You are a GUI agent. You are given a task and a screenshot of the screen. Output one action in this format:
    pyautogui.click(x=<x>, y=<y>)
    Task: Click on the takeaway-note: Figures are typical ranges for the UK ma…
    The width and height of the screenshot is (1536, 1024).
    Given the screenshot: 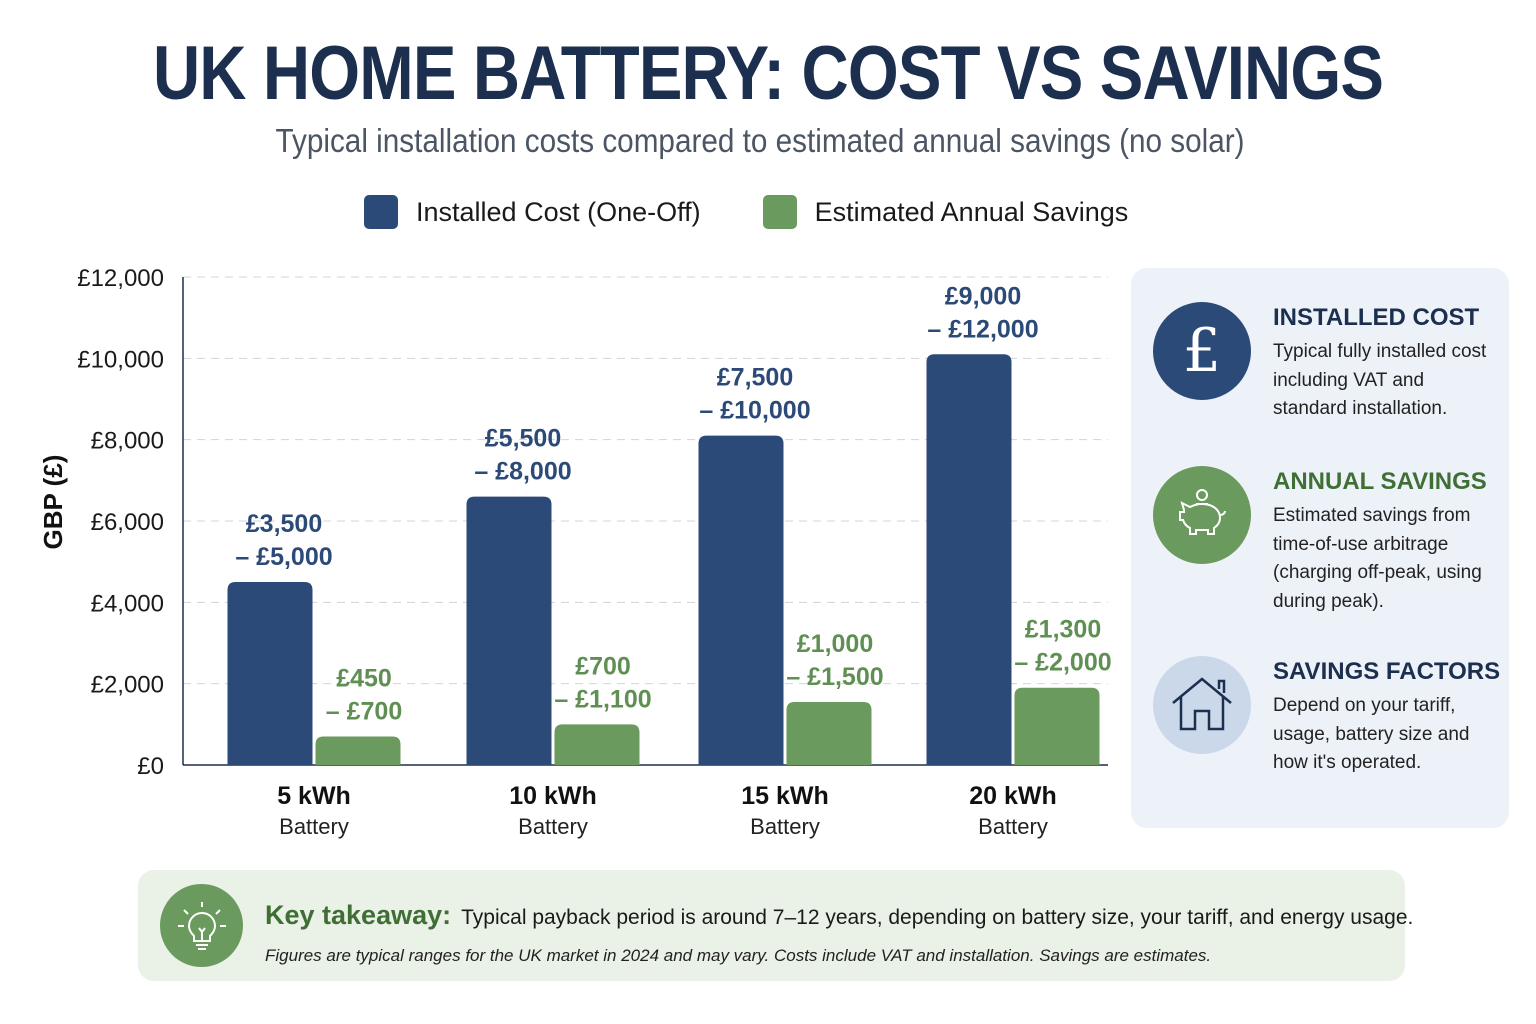 What is the action you would take?
    pyautogui.click(x=738, y=955)
    